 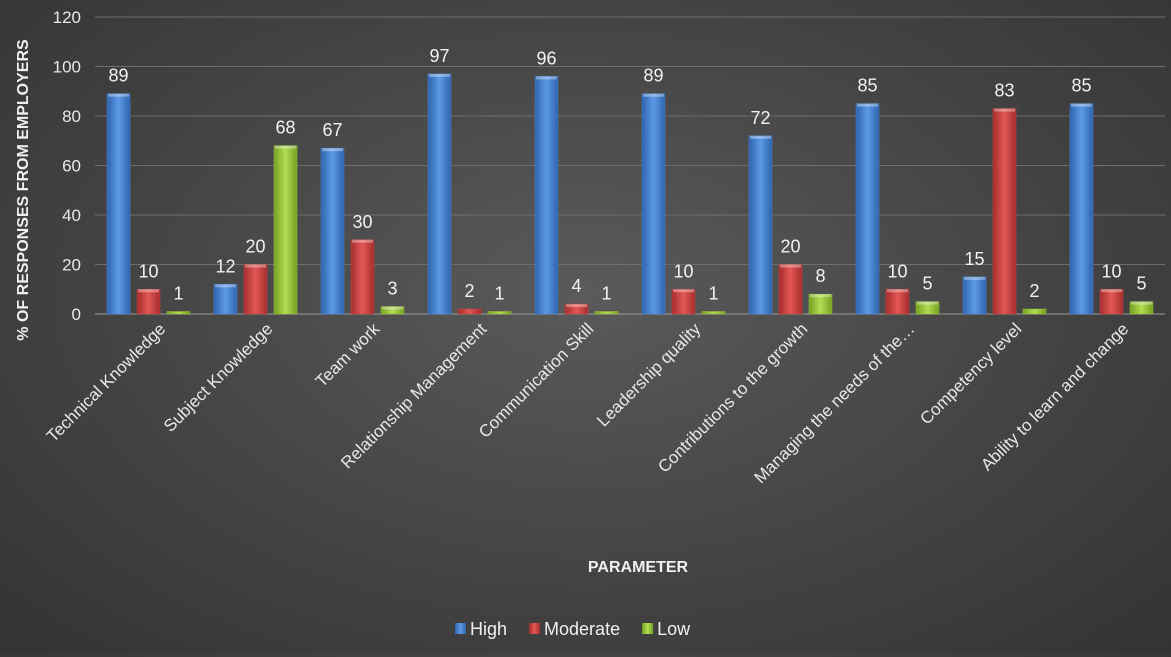 What do you see at coordinates (362, 222) in the screenshot?
I see `data-label-moderate-3: 30` at bounding box center [362, 222].